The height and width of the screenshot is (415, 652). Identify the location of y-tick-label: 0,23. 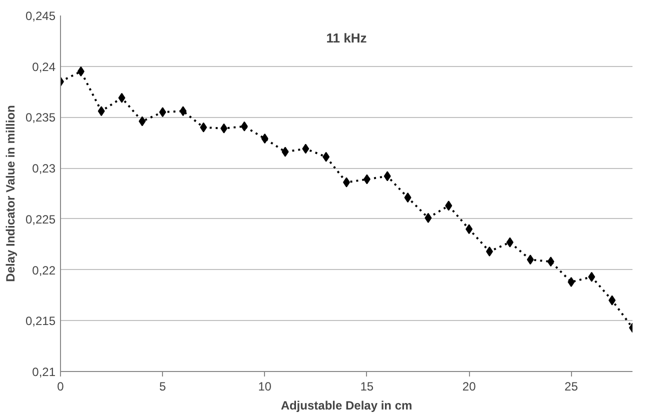
(44, 169).